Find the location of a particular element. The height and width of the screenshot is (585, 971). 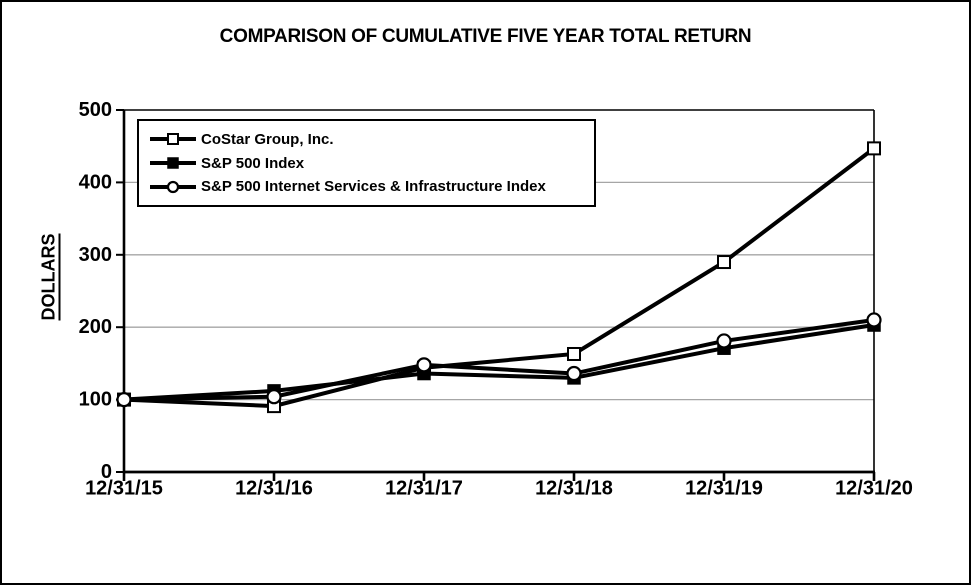

series-line-s-p-500-index is located at coordinates (499, 362).